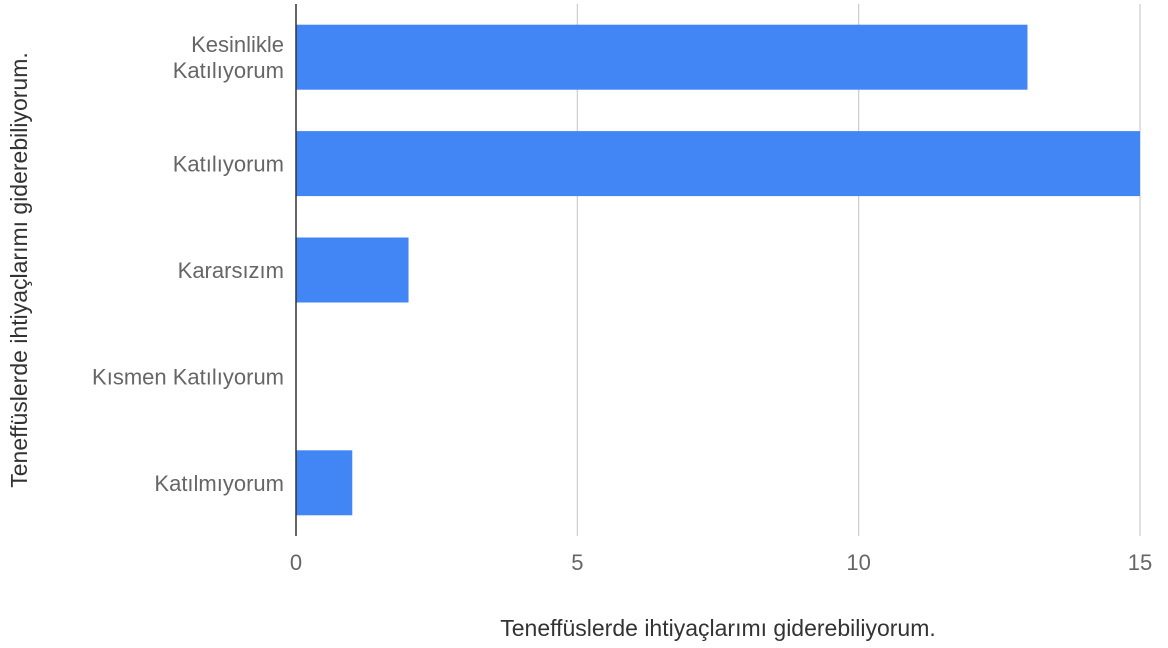  Describe the element at coordinates (577, 562) in the screenshot. I see `x-tick-label-1: 5` at that location.